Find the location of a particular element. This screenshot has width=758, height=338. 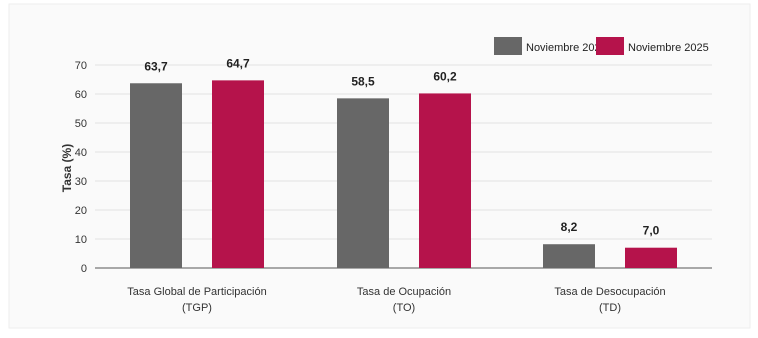

y-tick-label: 70 is located at coordinates (81, 66).